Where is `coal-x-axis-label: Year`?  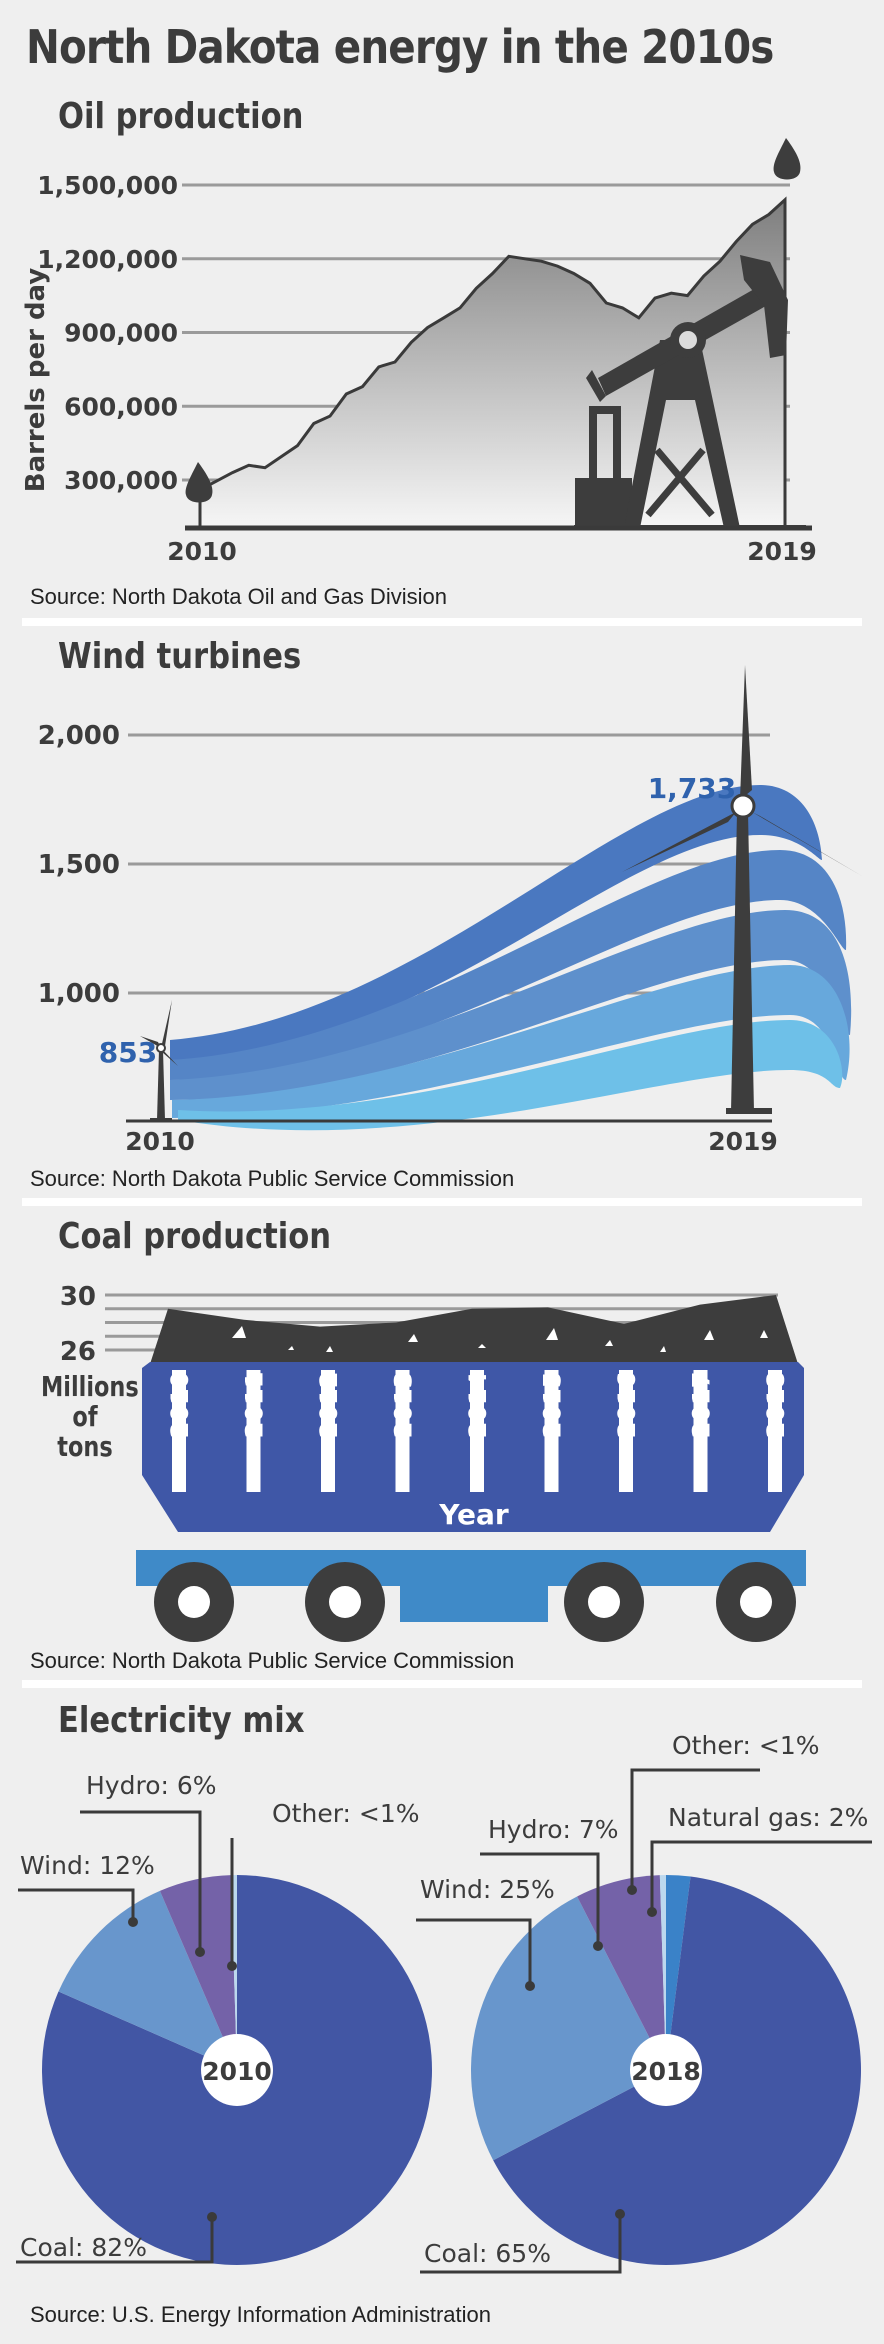
coal-x-axis-label: Year is located at coordinates (473, 1514).